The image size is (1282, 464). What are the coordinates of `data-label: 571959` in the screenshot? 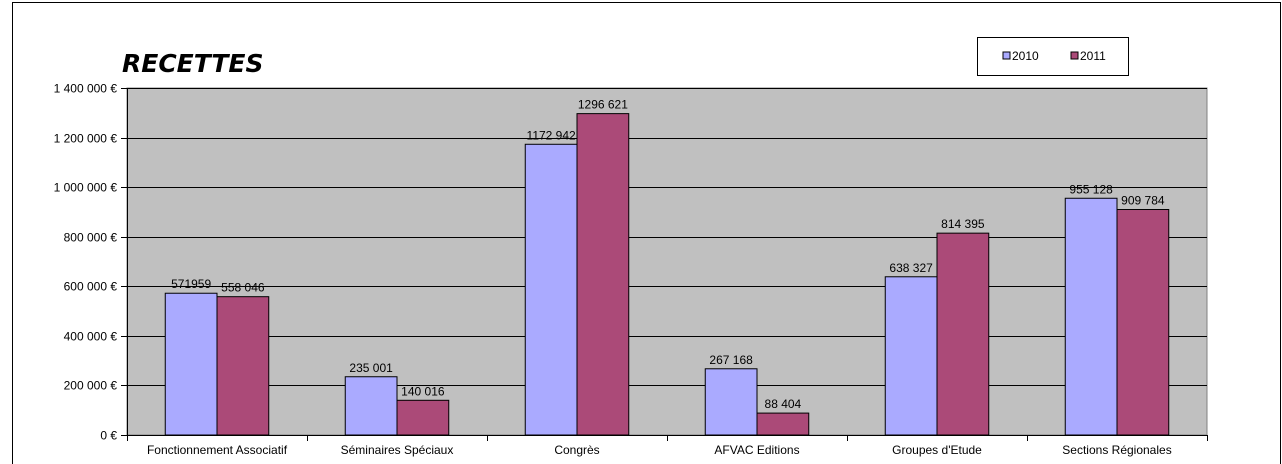 It's located at (191, 284).